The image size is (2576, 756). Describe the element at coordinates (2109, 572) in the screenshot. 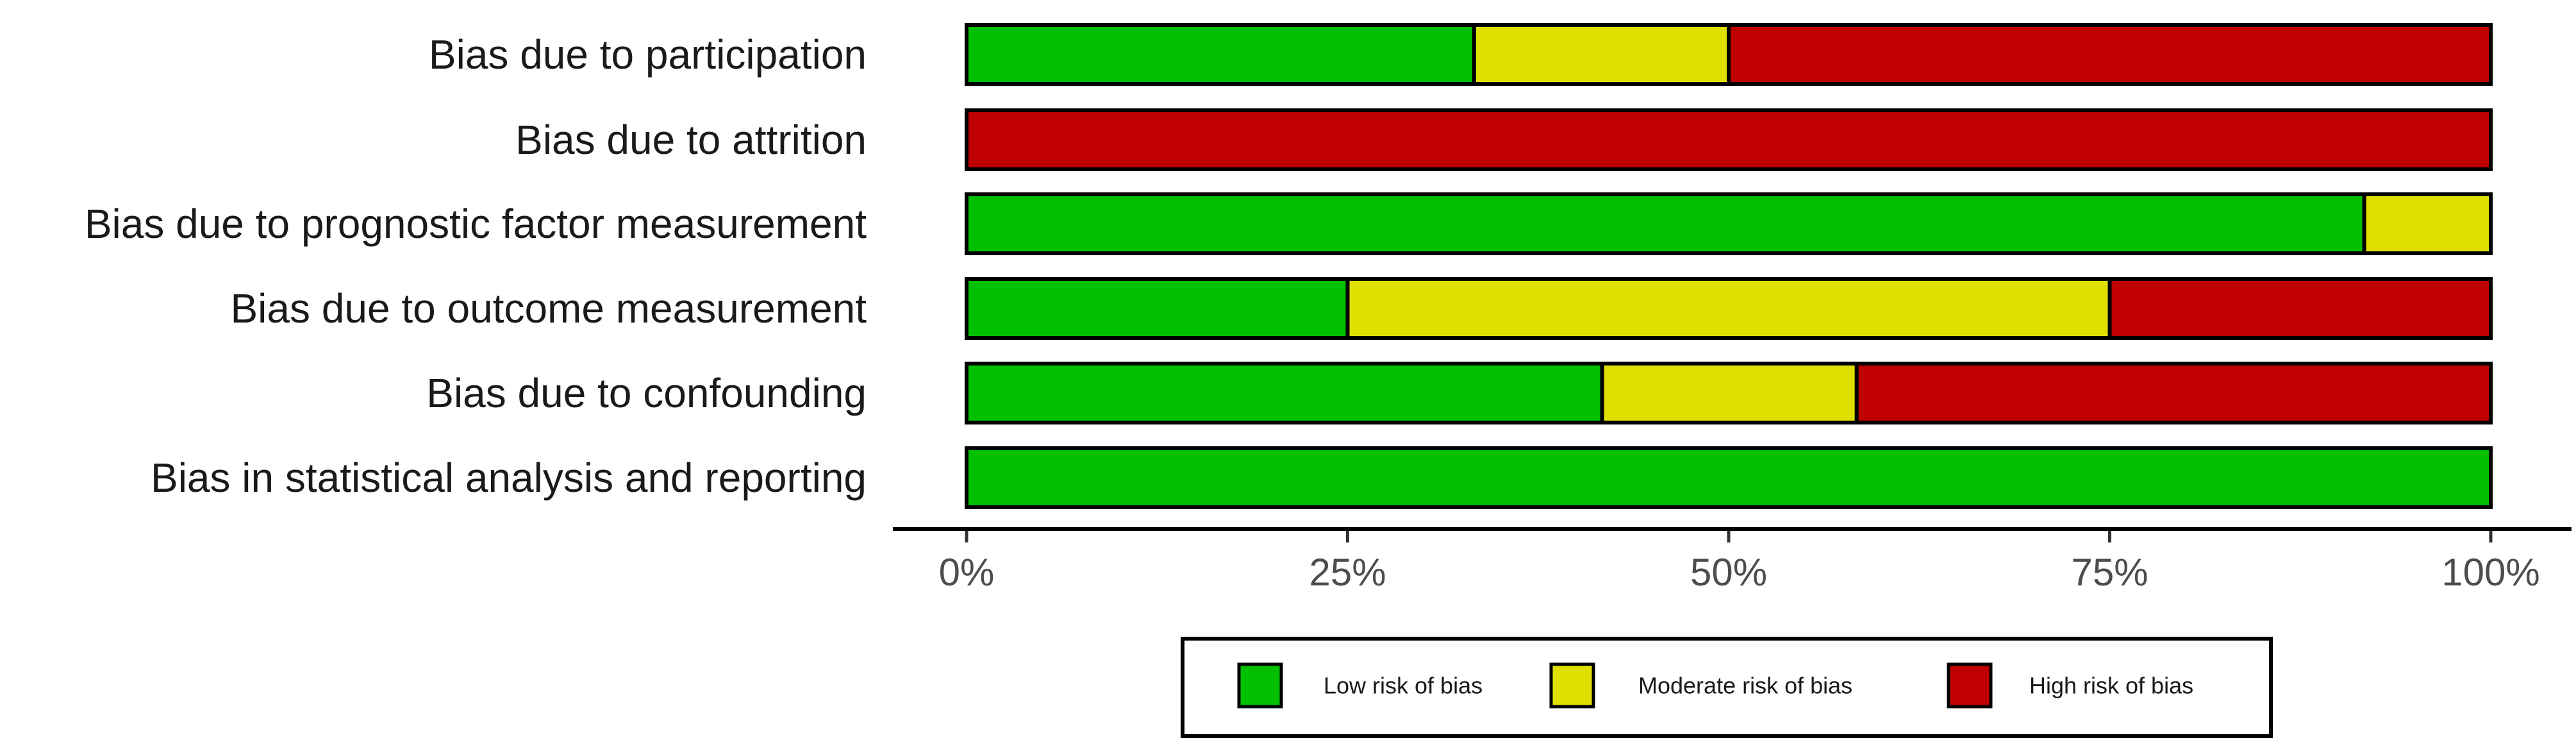

I see `x-tick-label: 75%` at that location.